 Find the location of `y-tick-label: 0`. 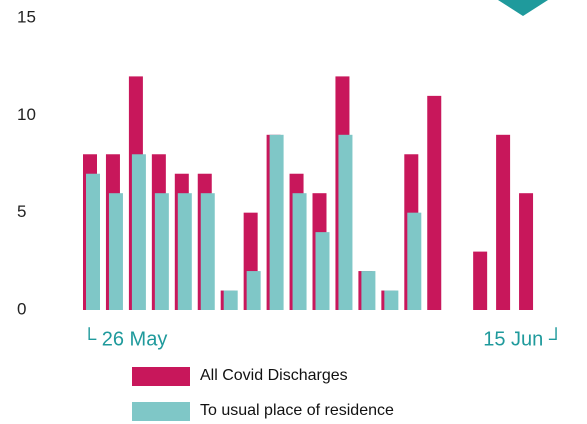

y-tick-label: 0 is located at coordinates (21, 308).